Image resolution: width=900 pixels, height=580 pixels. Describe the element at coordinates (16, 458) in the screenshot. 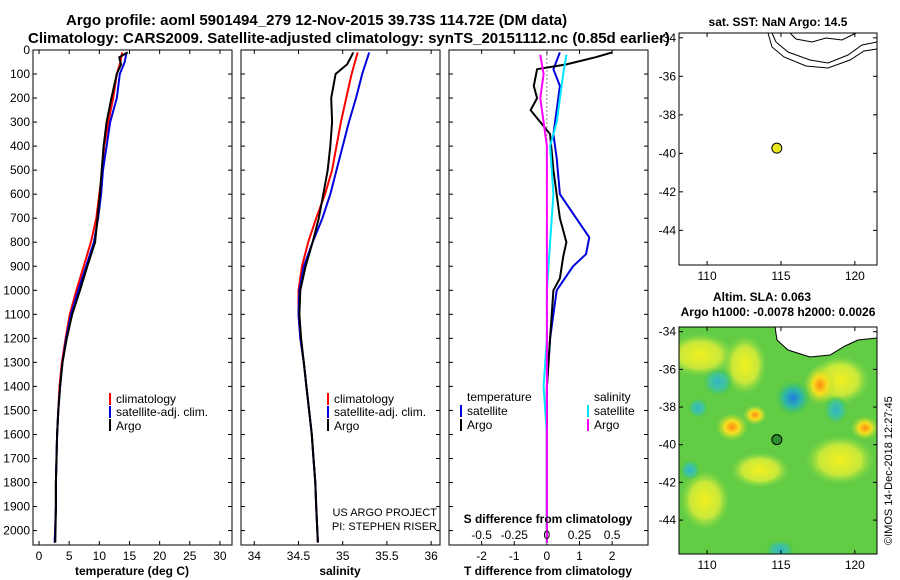

I see `depth-tick-label: 1700` at that location.